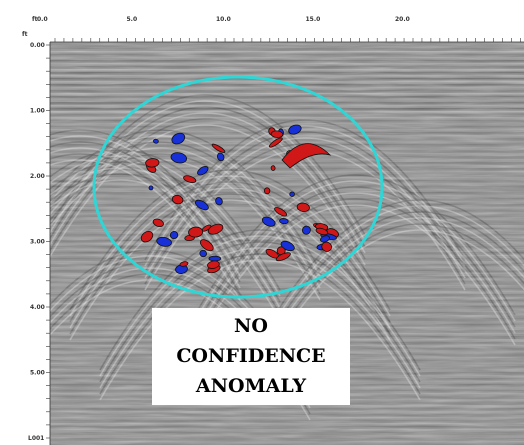  I want to click on annotation-line: NO, so click(251, 326).